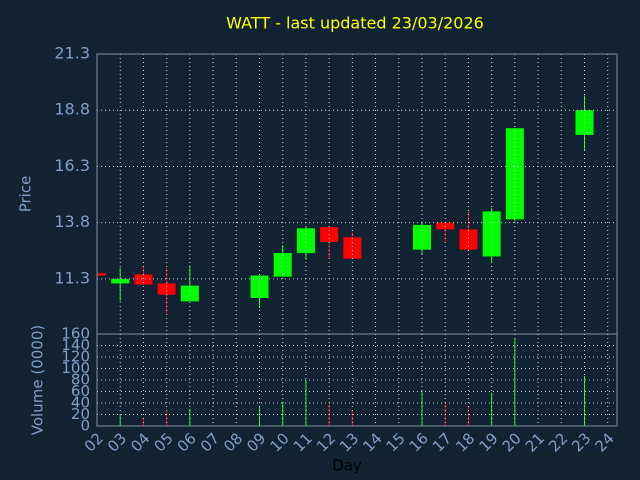 The image size is (640, 480). Describe the element at coordinates (75, 368) in the screenshot. I see `y-tick-label: 100` at that location.